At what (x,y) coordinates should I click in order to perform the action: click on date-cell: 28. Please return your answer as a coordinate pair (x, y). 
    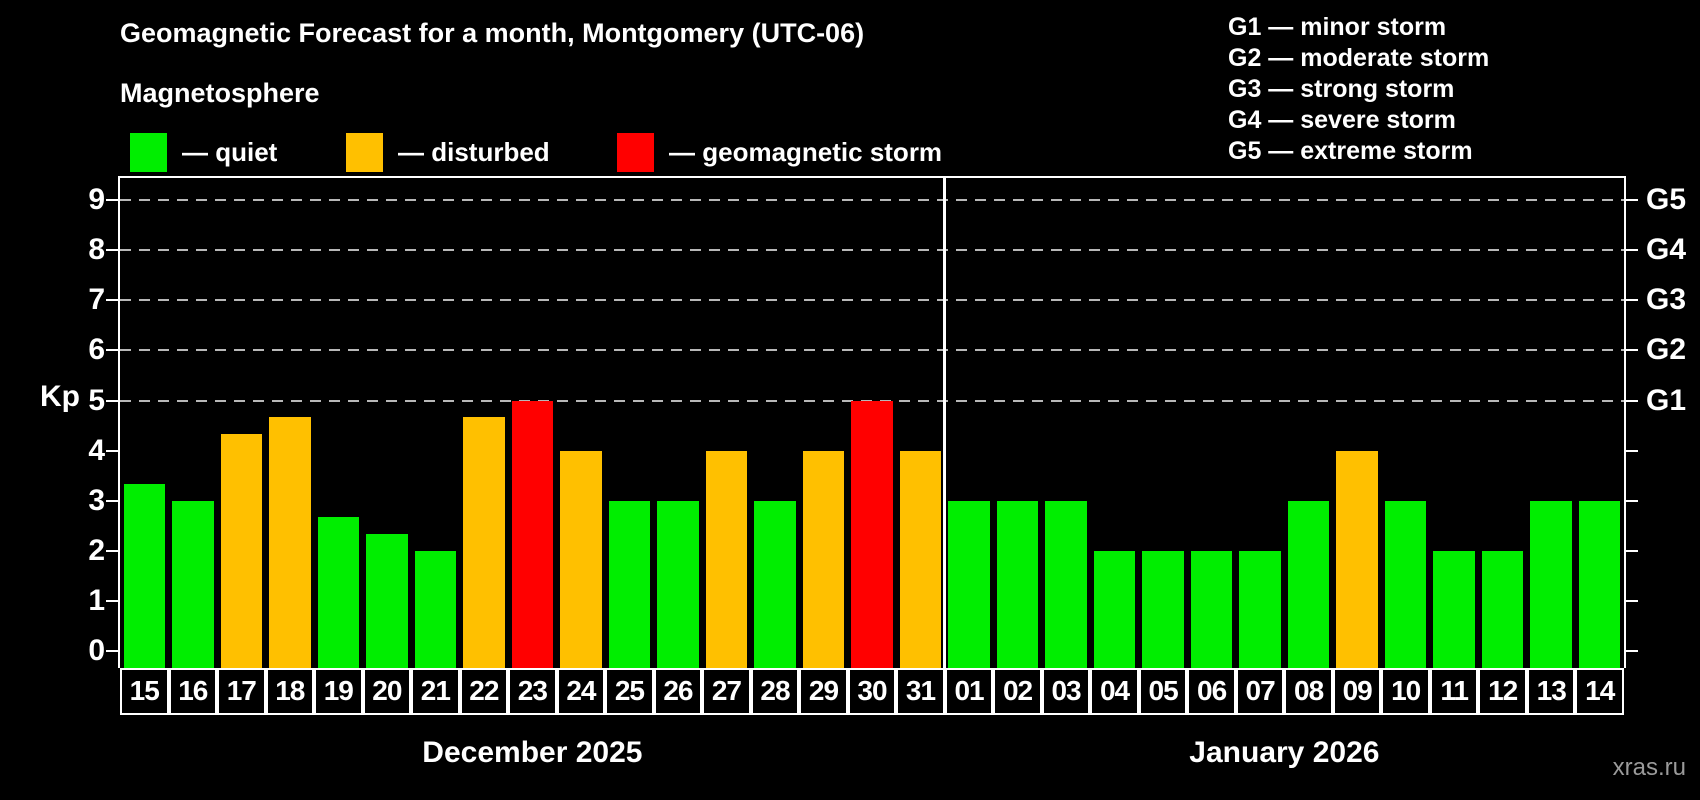
    Looking at the image, I should click on (775, 691).